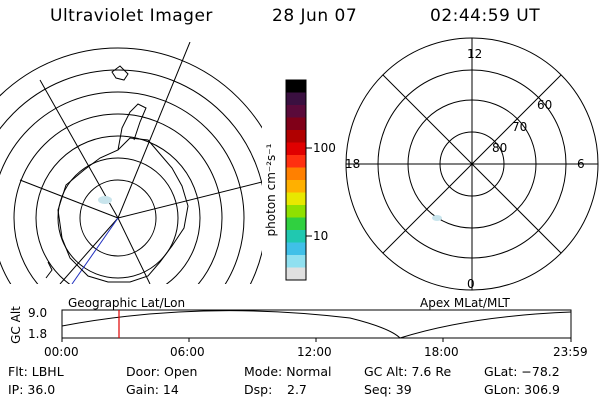 The image size is (600, 400). Describe the element at coordinates (315, 16) in the screenshot. I see `date-label: 28 Jun 07` at that location.